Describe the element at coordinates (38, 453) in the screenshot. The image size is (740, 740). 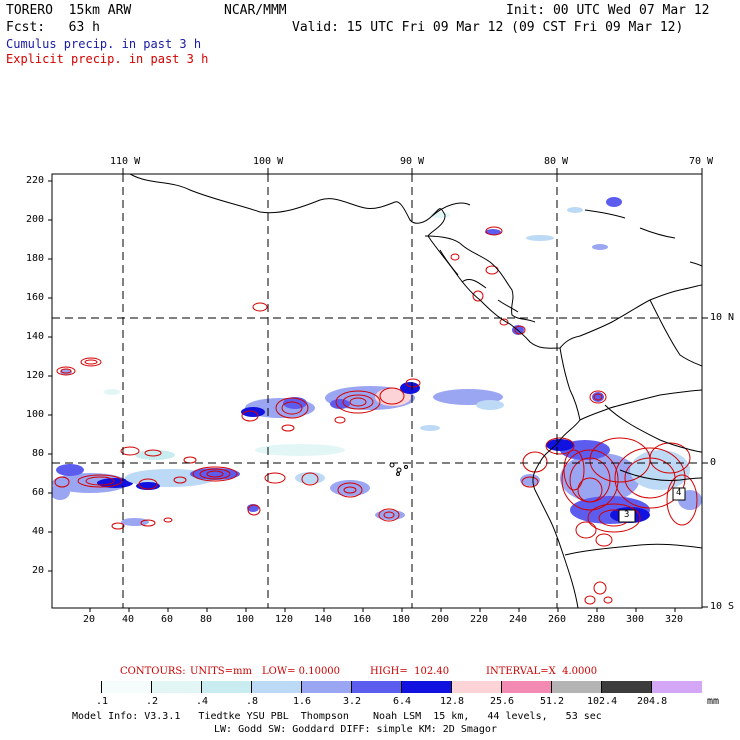
I see `y-tick-label: 80` at that location.